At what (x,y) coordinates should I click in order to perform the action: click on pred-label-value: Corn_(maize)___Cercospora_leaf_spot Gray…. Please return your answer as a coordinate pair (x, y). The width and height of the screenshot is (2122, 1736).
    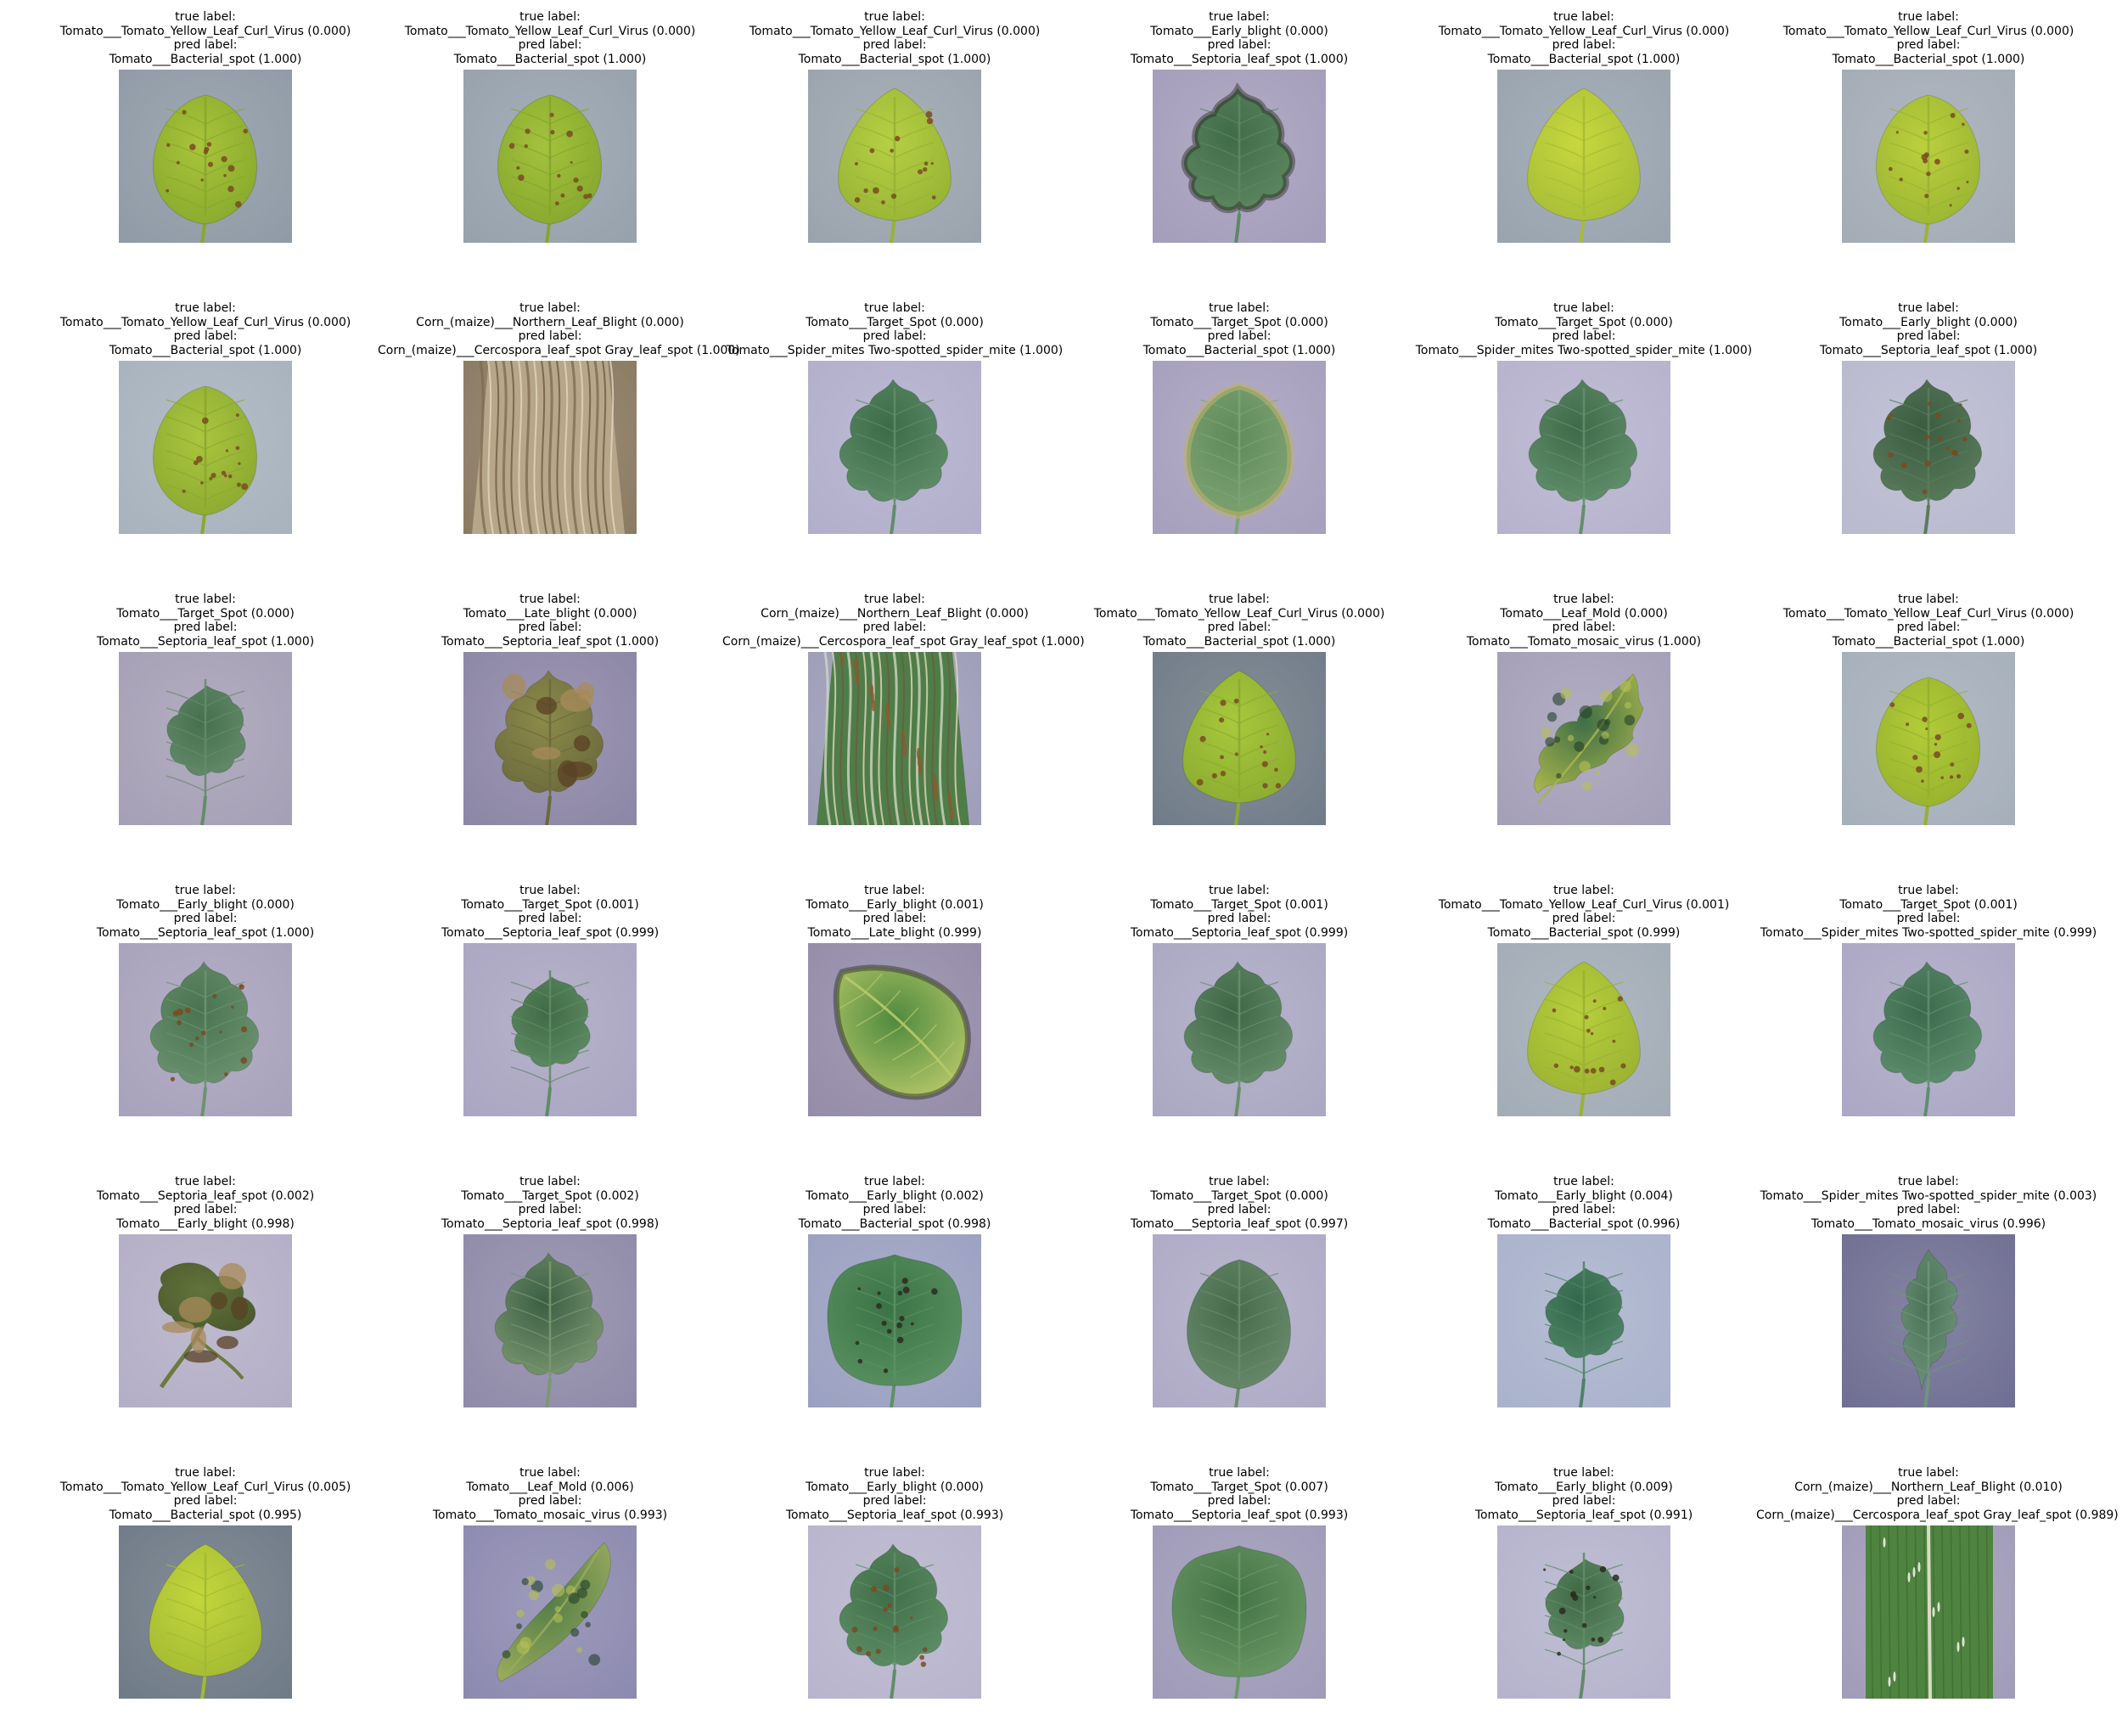
    Looking at the image, I should click on (559, 350).